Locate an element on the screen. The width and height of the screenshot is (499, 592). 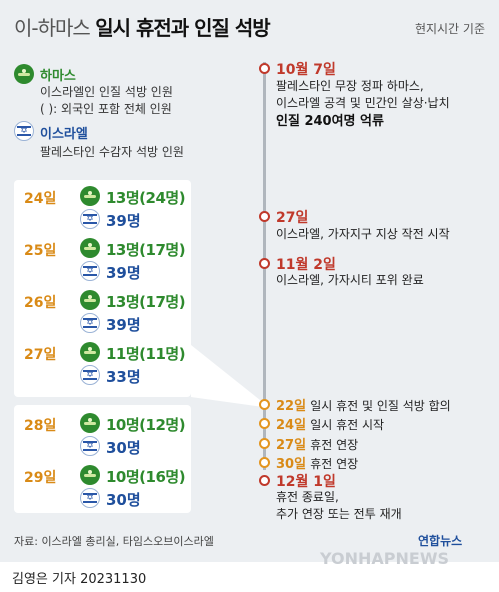
release-day: 28일 is located at coordinates (40, 426).